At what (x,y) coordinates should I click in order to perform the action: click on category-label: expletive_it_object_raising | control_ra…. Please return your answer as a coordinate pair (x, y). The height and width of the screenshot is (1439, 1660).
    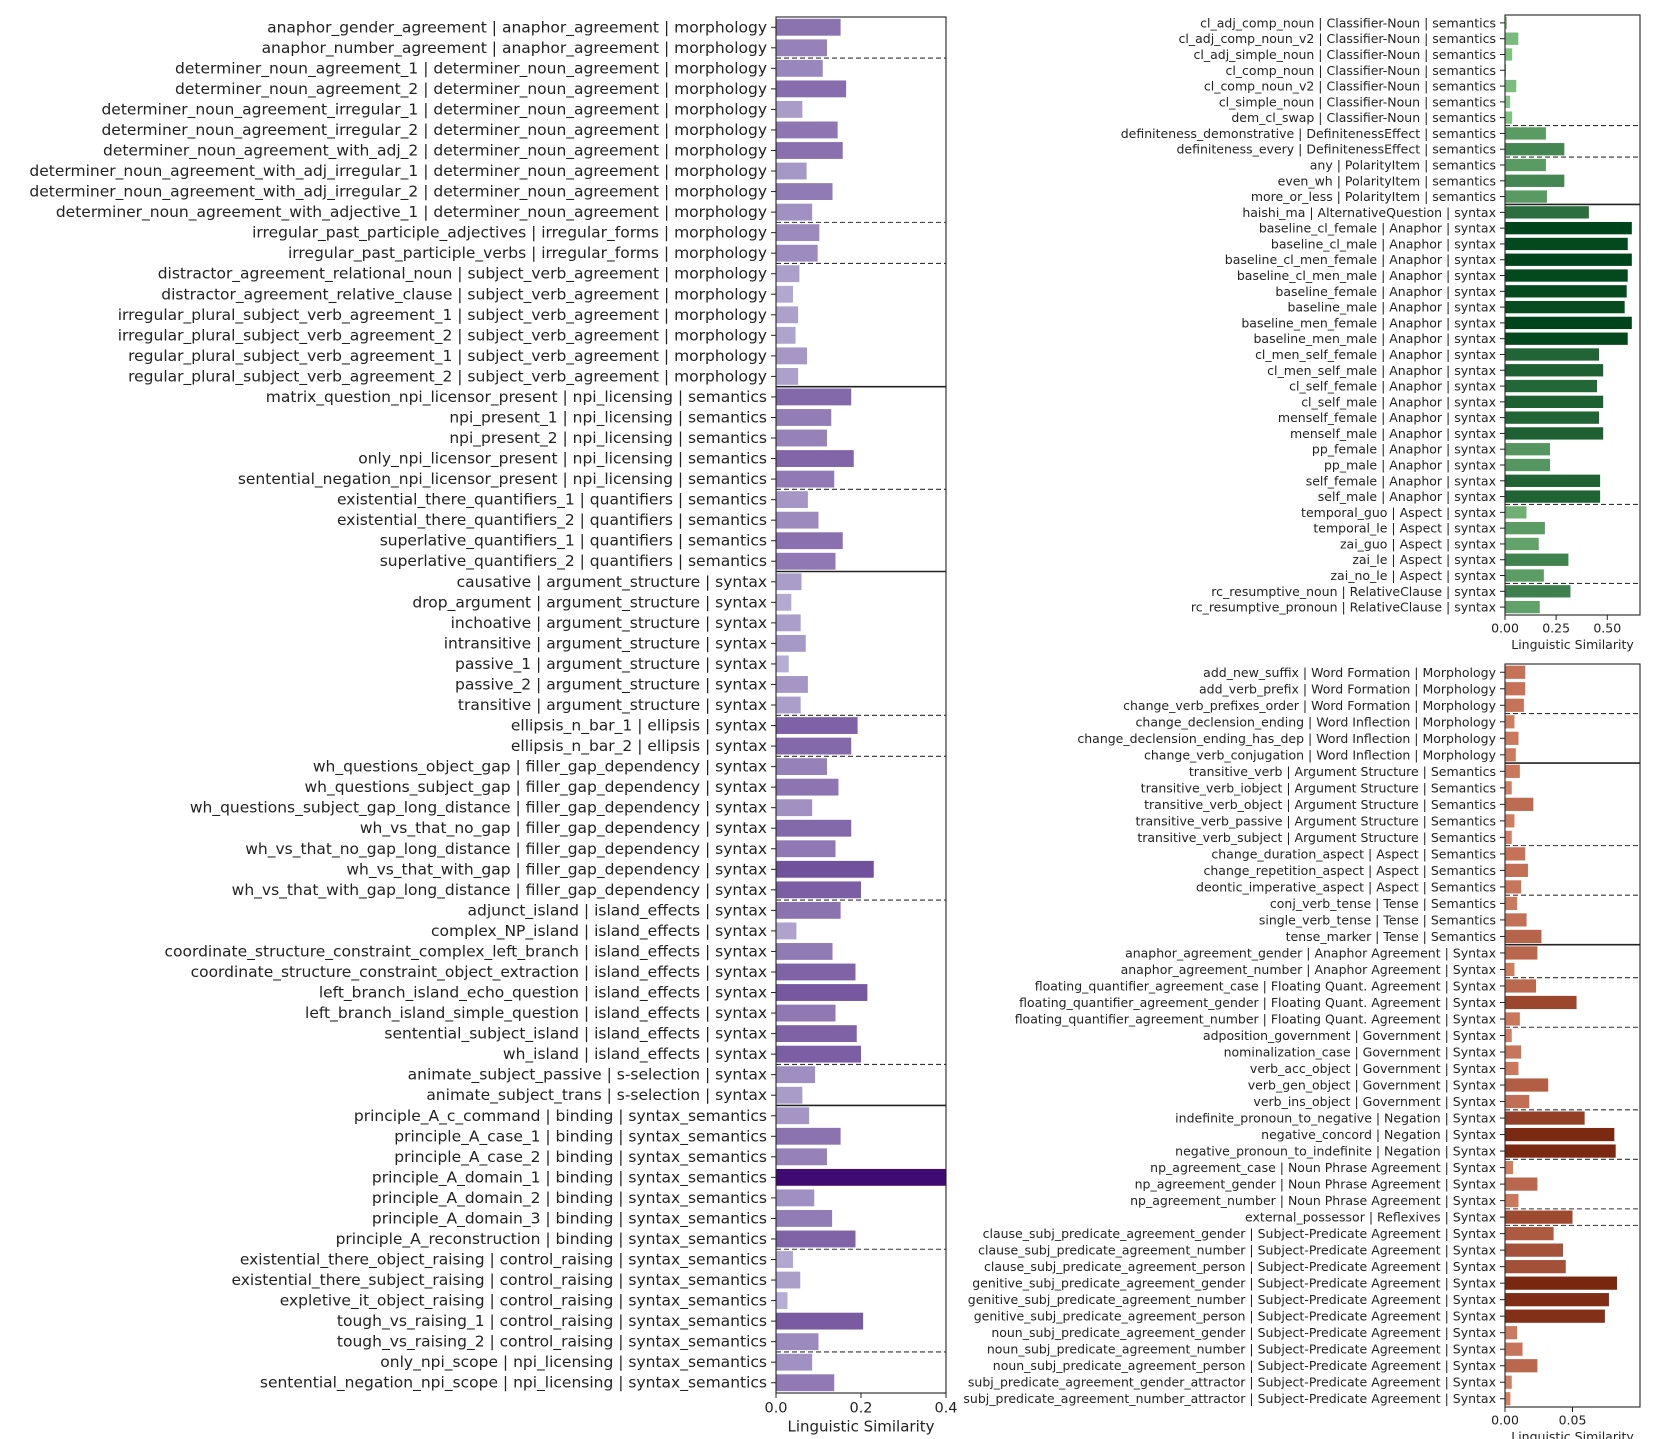
    Looking at the image, I should click on (523, 1301).